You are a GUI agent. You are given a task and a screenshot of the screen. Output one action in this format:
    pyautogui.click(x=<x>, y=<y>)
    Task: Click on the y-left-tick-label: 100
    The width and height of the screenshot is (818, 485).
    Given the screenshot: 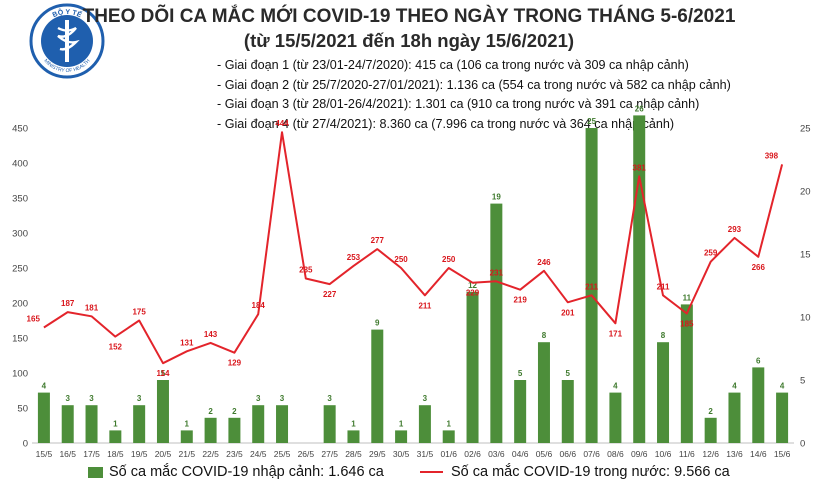 What is the action you would take?
    pyautogui.click(x=20, y=374)
    